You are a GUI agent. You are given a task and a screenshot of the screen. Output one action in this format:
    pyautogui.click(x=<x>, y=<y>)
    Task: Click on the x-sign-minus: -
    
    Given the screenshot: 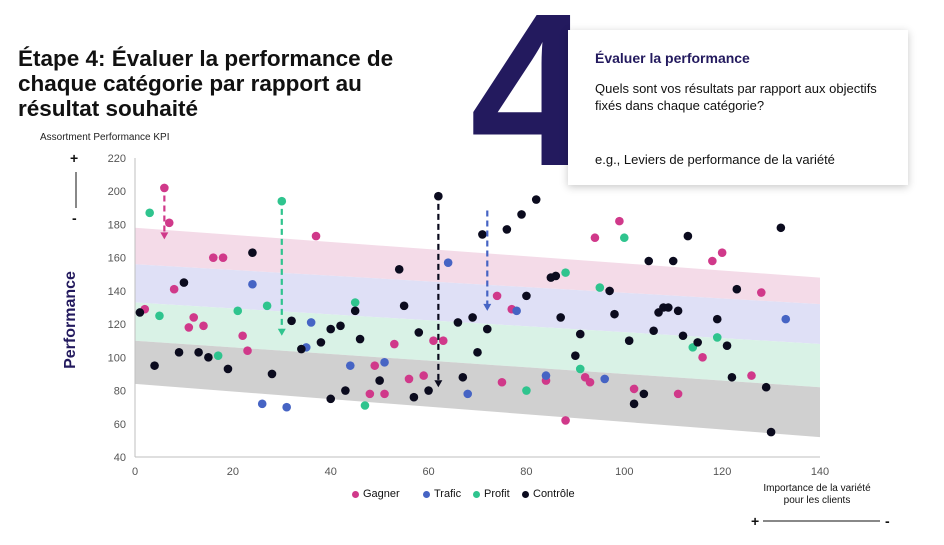 What is the action you would take?
    pyautogui.click(x=887, y=521)
    